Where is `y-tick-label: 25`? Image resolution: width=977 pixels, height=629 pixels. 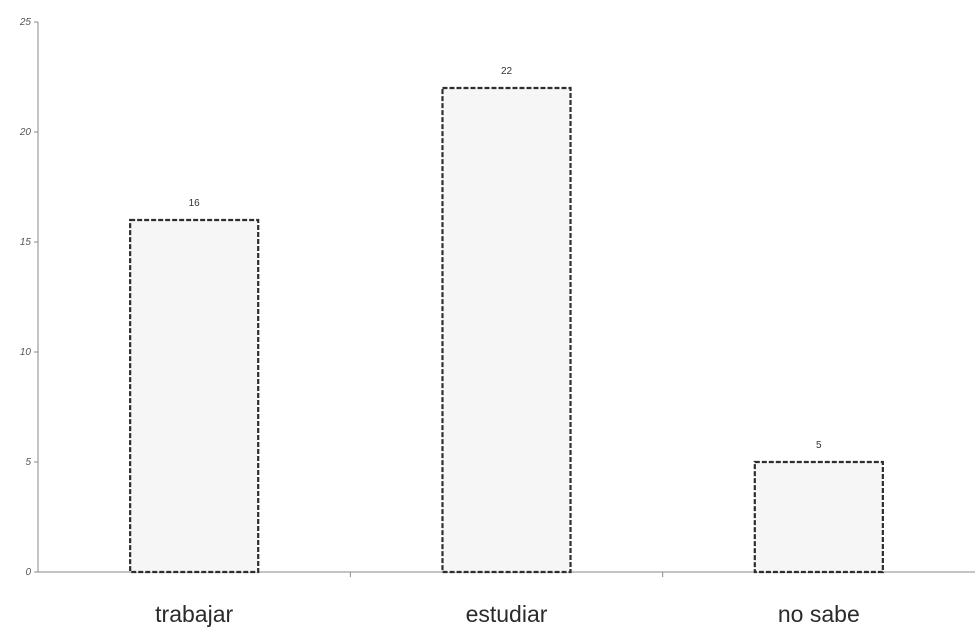
y-tick-label: 25 is located at coordinates (25, 22).